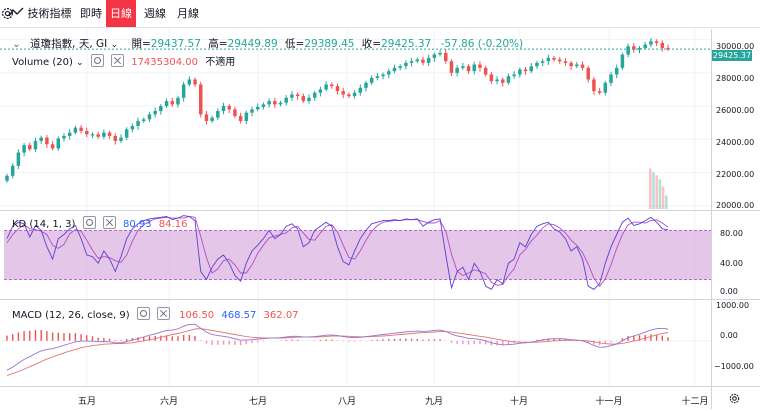 The width and height of the screenshot is (760, 411). Describe the element at coordinates (213, 44) in the screenshot. I see `high-label: 高` at that location.